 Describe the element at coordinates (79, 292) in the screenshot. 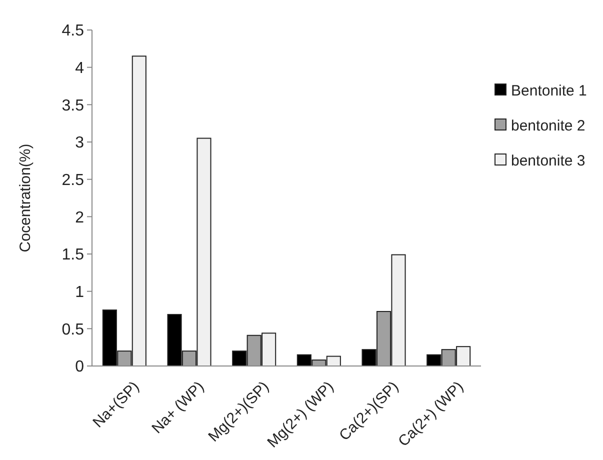

I see `y-tick-label: 1` at that location.